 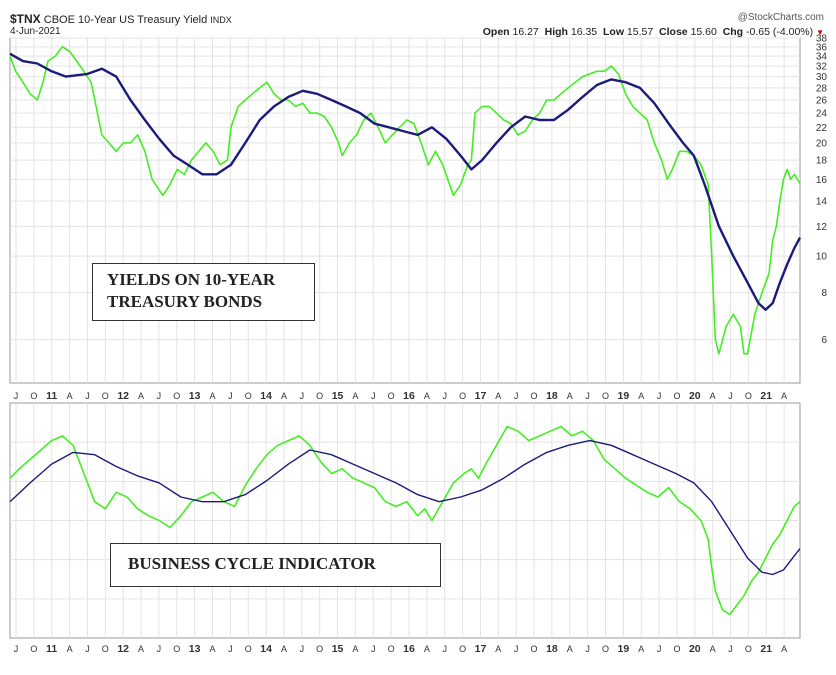 What do you see at coordinates (703, 32) in the screenshot?
I see `close-value: 15.60` at bounding box center [703, 32].